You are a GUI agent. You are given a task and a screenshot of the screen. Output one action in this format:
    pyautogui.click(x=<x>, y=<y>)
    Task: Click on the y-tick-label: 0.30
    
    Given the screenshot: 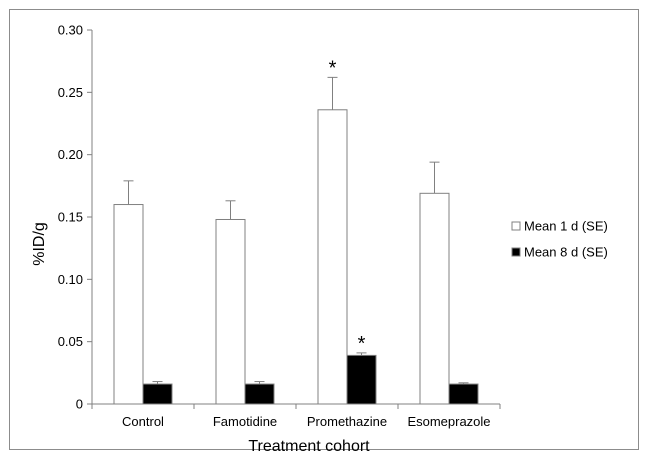 What is the action you would take?
    pyautogui.click(x=70, y=30)
    